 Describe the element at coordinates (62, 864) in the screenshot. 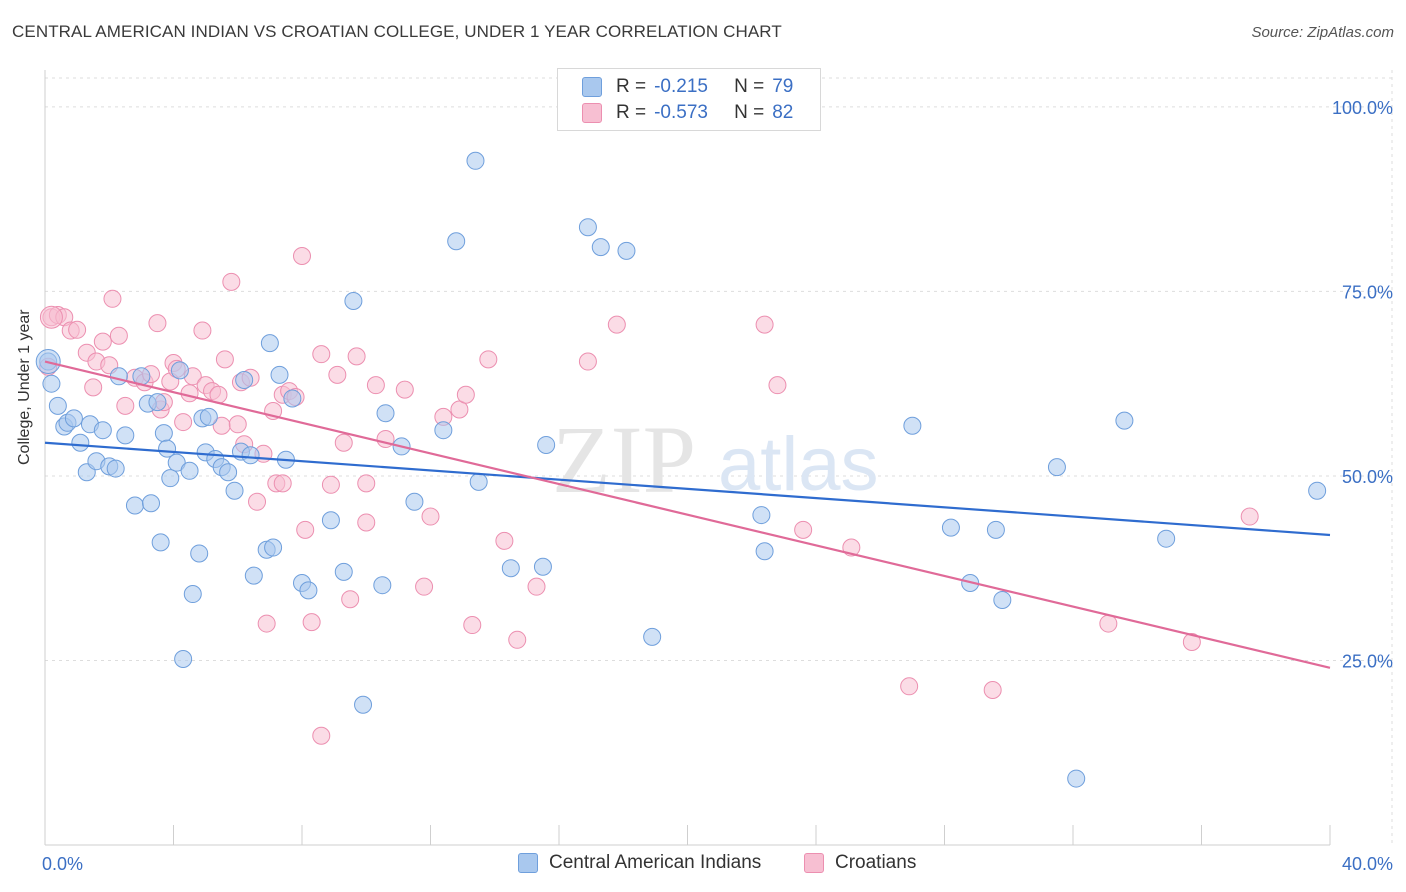

I see `x-tick-label-start: 0.0%` at that location.